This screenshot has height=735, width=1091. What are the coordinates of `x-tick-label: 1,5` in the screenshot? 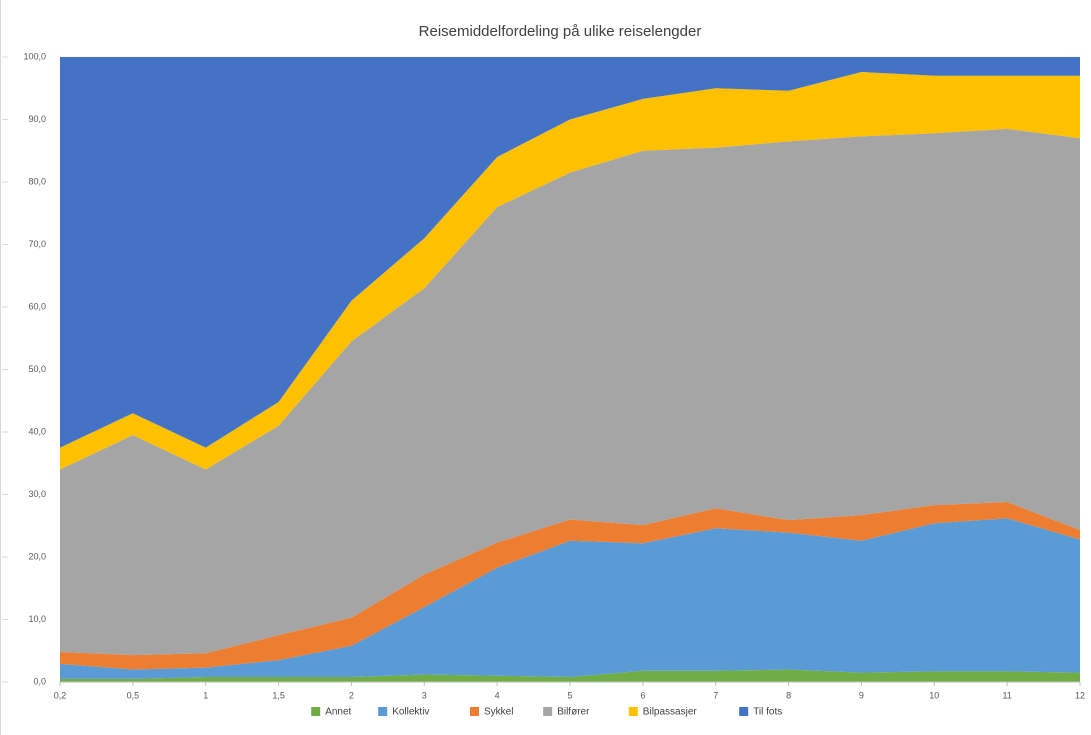 It's located at (278, 695).